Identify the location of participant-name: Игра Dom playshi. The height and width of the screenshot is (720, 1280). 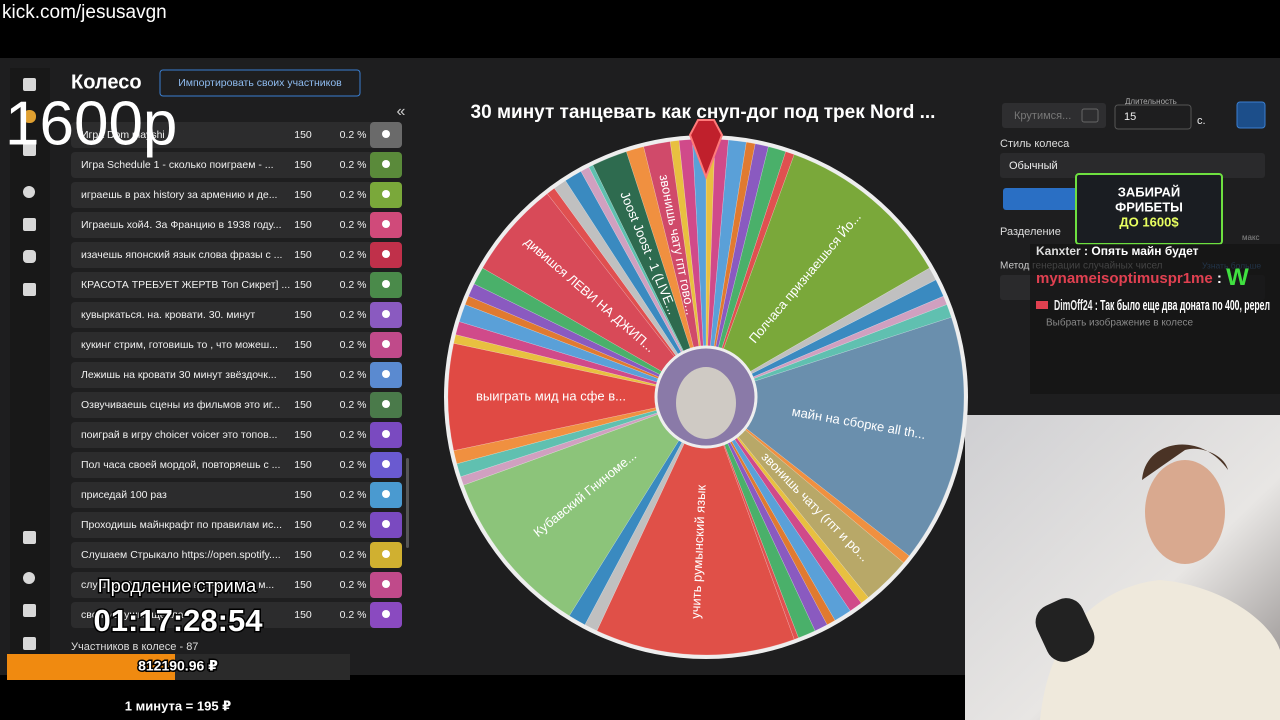
(123, 135).